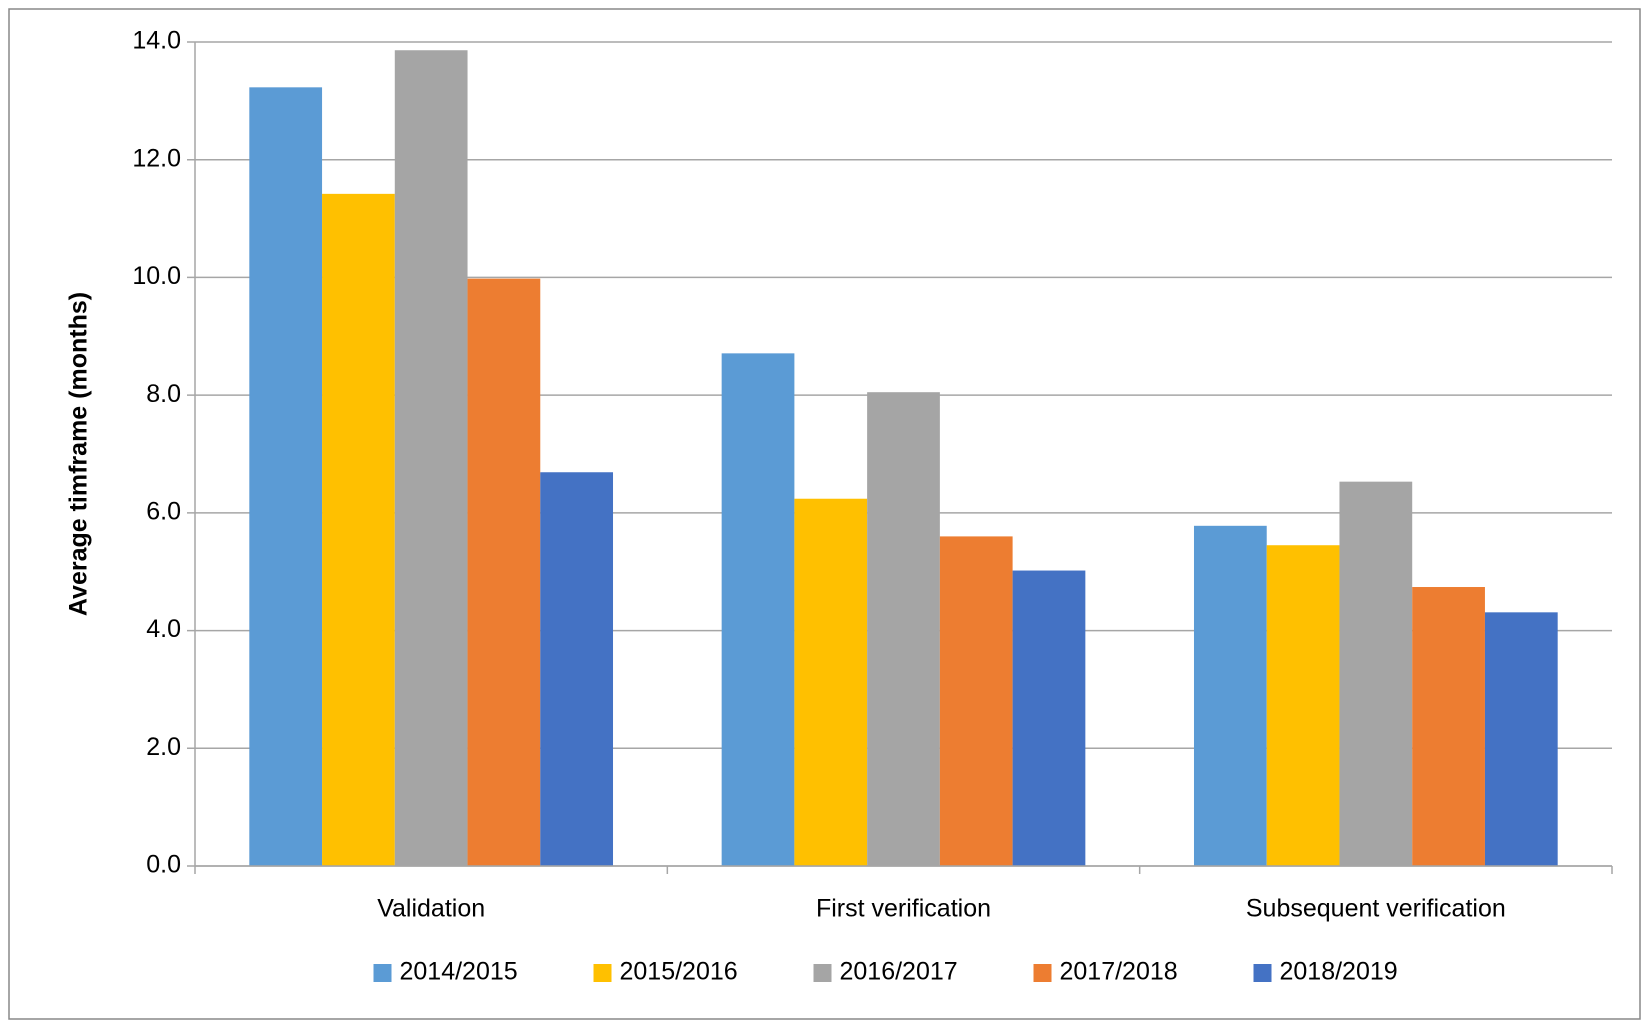 This screenshot has width=1649, height=1029. Describe the element at coordinates (156, 276) in the screenshot. I see `y-tick-label: 10.0` at that location.